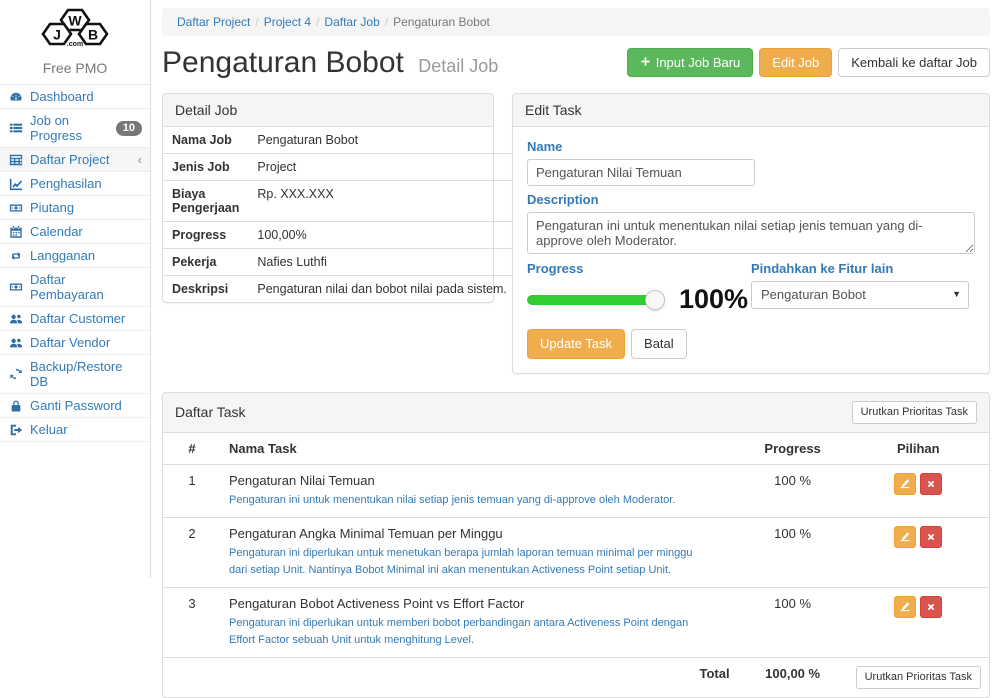 The height and width of the screenshot is (698, 1000). What do you see at coordinates (75, 21) in the screenshot?
I see `svg-text: W` at bounding box center [75, 21].